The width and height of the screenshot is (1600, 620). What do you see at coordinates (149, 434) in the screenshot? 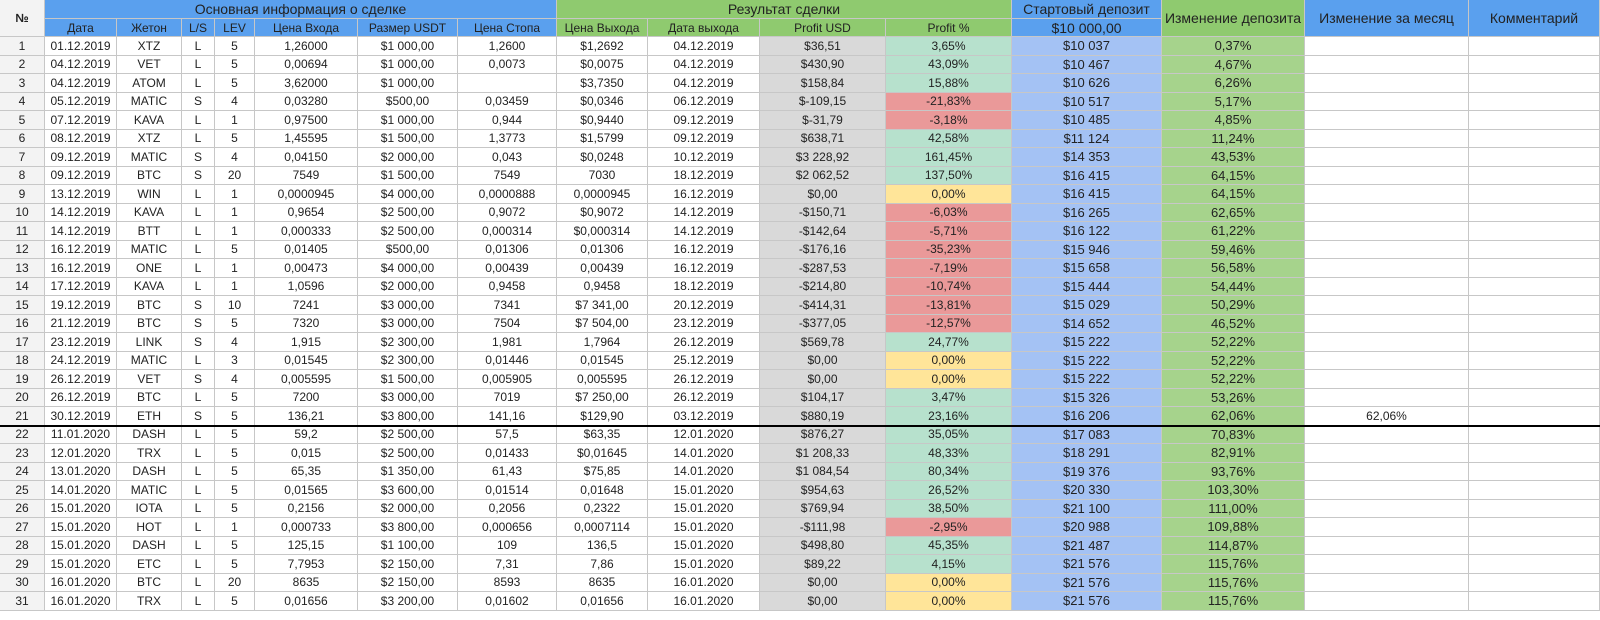
I see `cell-token: DASH` at bounding box center [149, 434].